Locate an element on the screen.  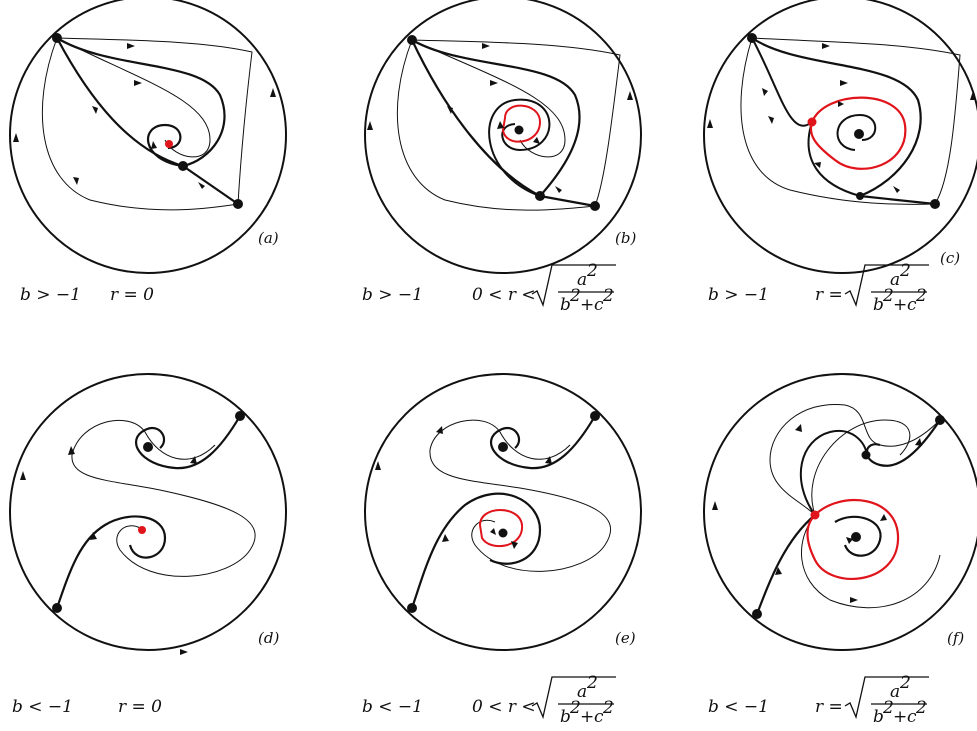
panel-b: (b) is located at coordinates (503, 137).